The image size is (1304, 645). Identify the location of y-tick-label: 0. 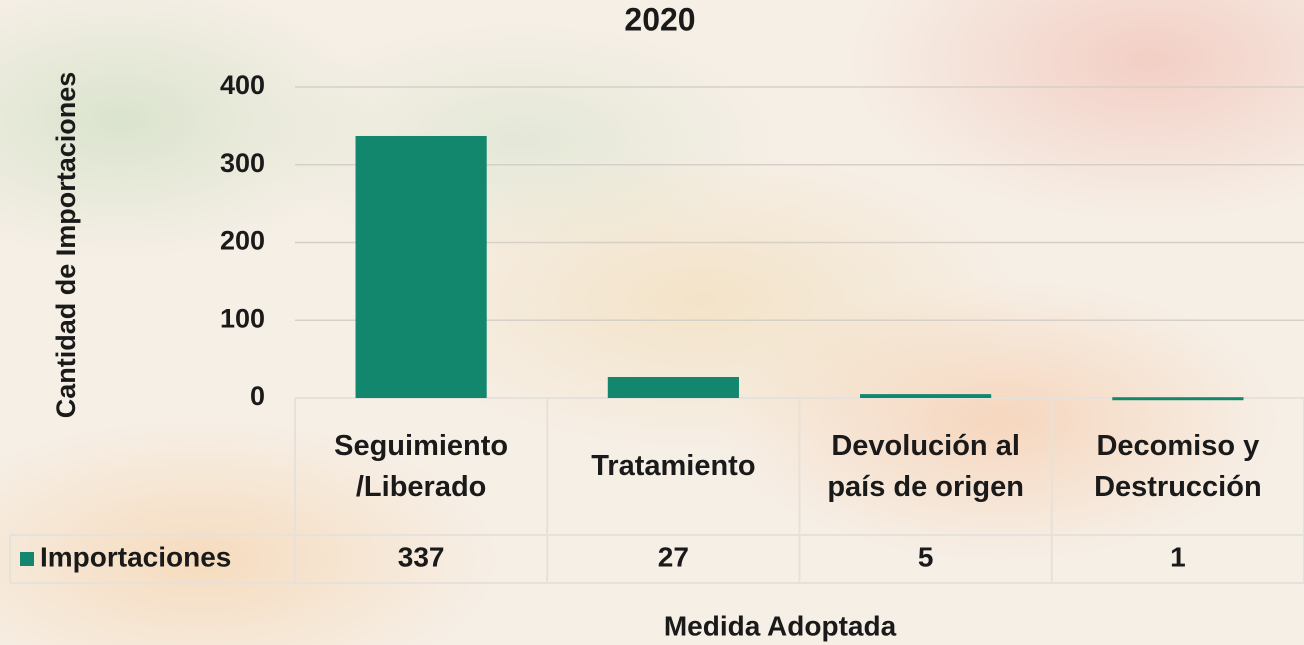
(257, 396).